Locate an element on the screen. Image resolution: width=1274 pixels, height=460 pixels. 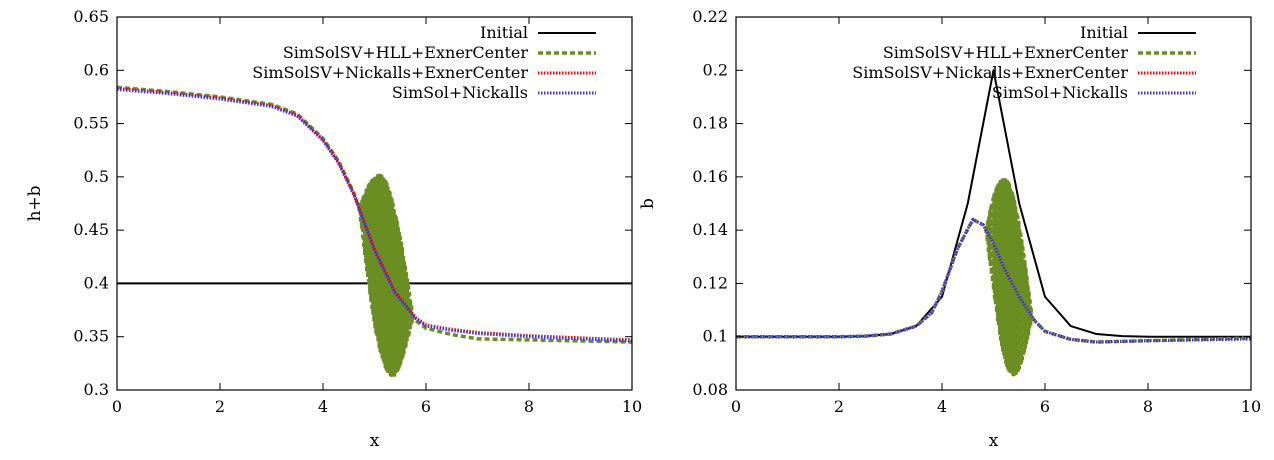
y-tick-label: 0.12 is located at coordinates (710, 282).